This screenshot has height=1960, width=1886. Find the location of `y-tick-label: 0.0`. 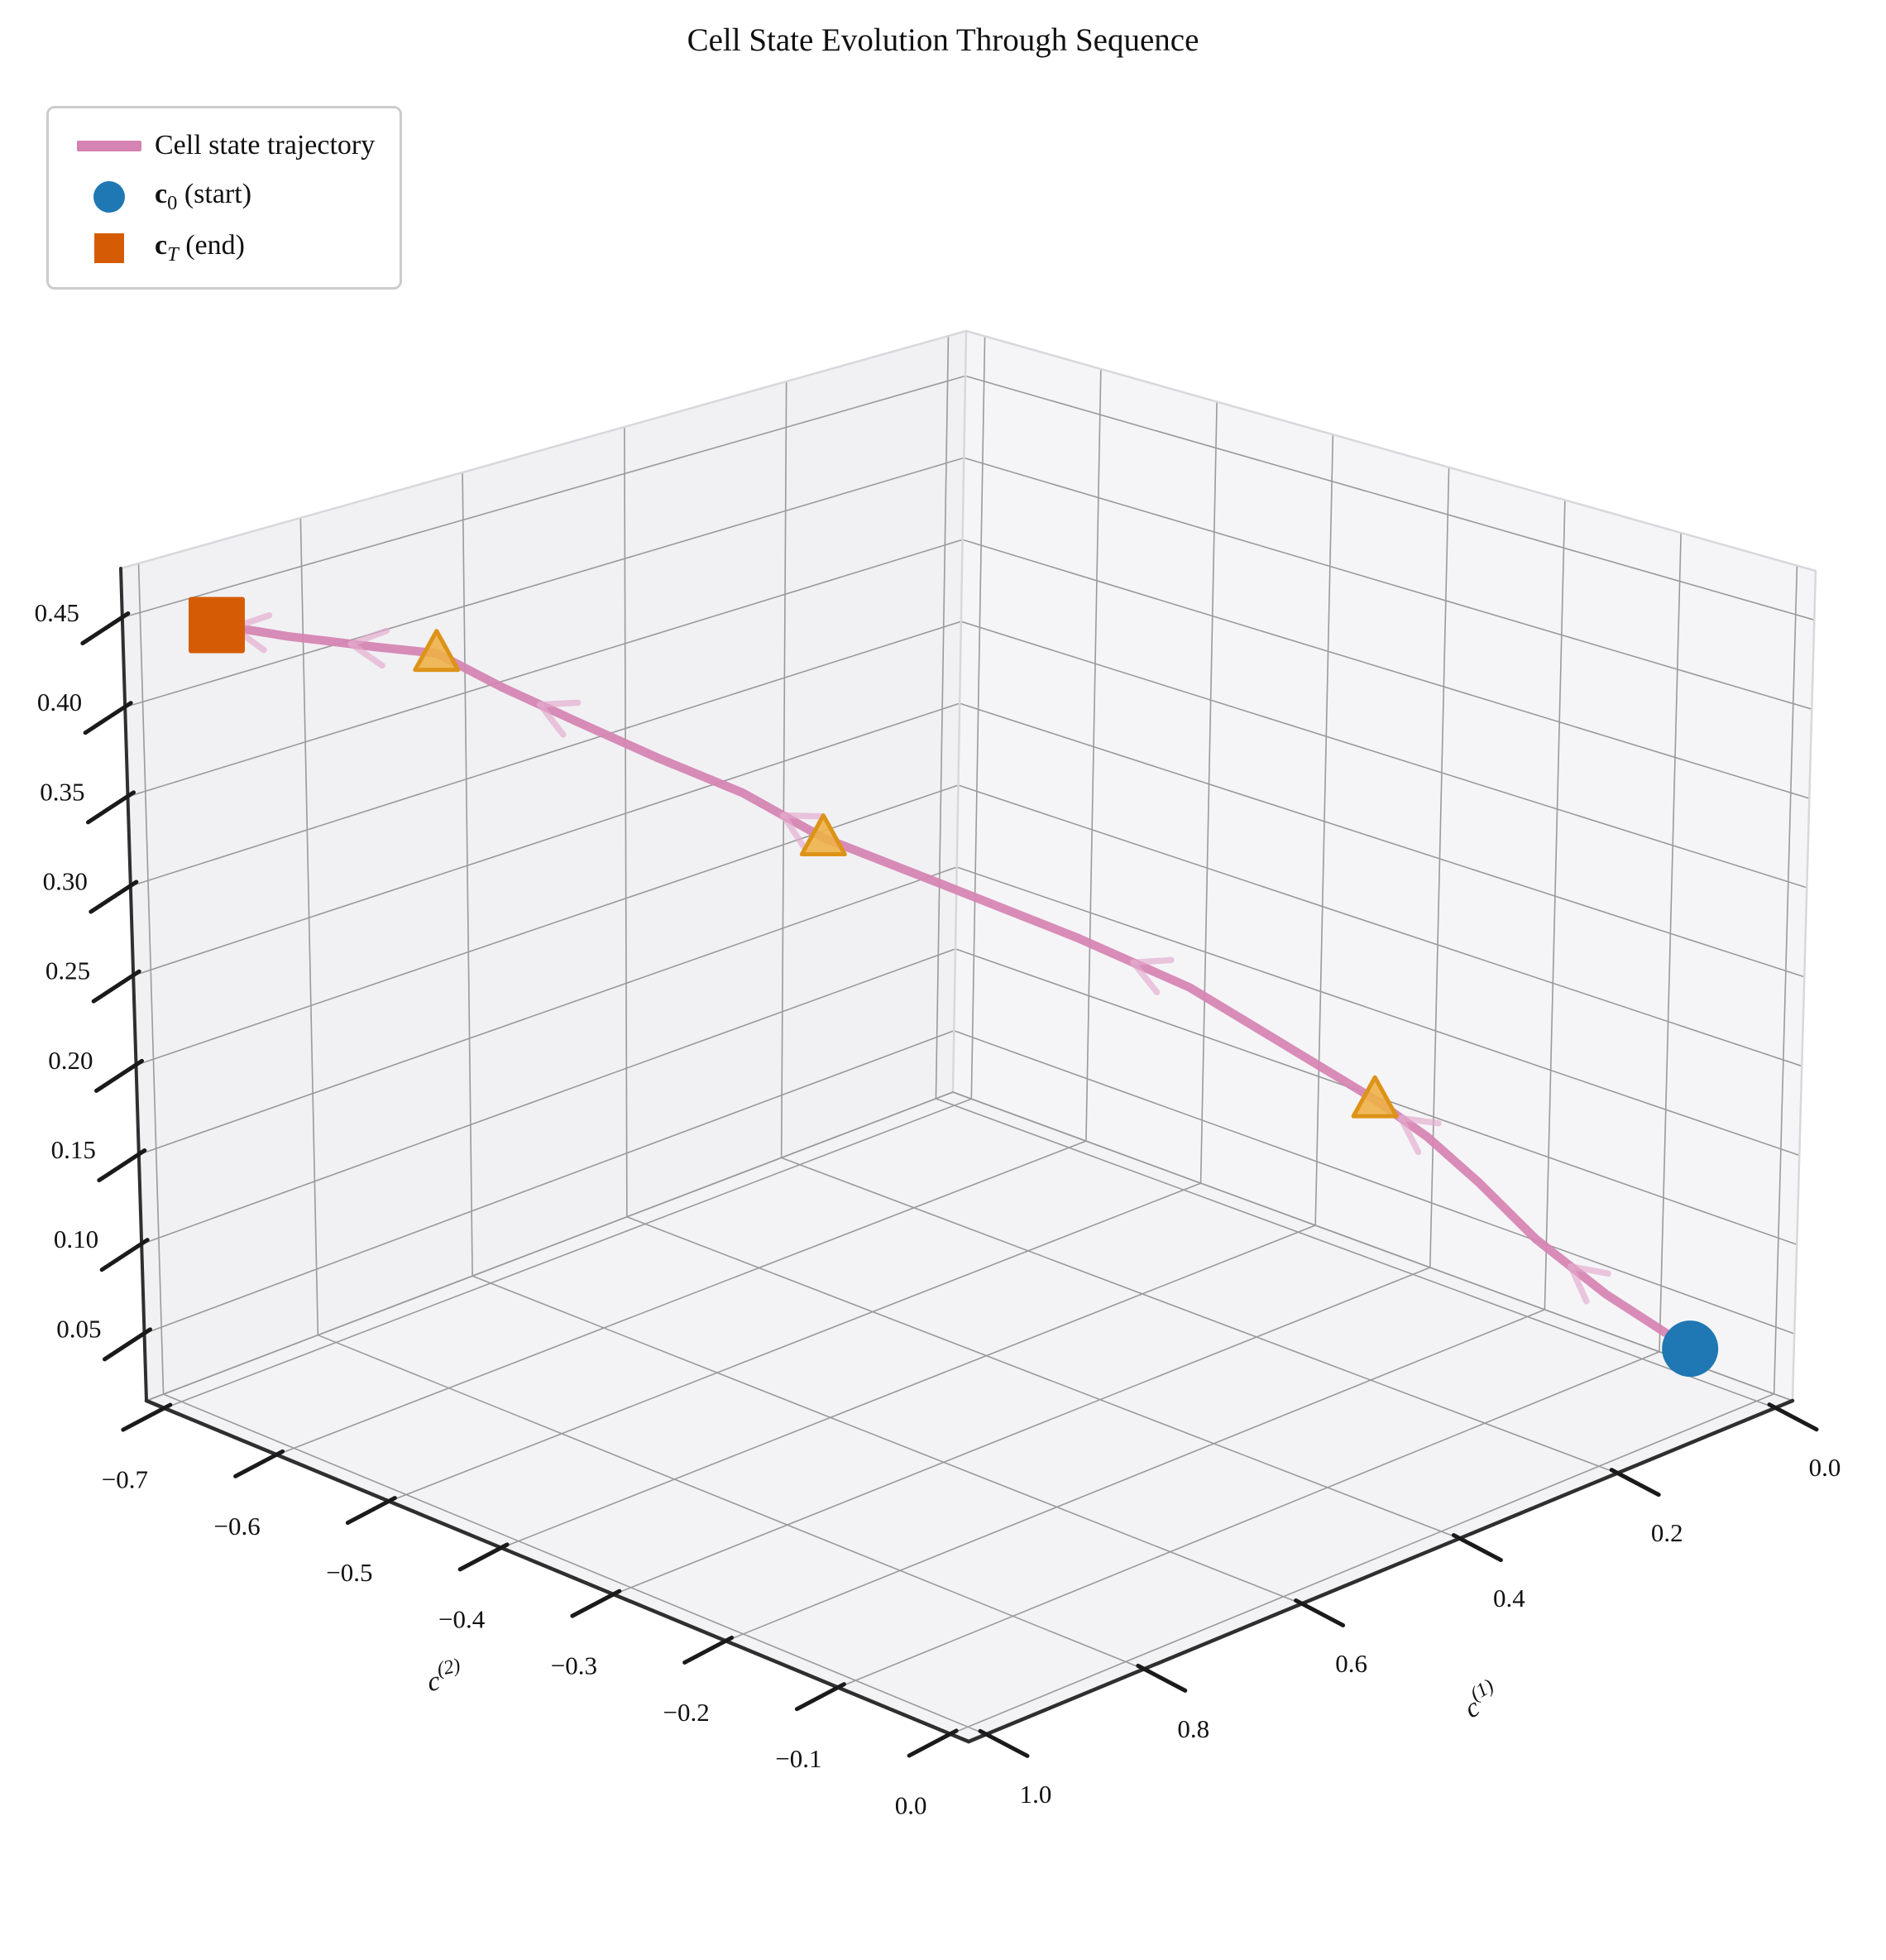

y-tick-label: 0.0 is located at coordinates (911, 1804).